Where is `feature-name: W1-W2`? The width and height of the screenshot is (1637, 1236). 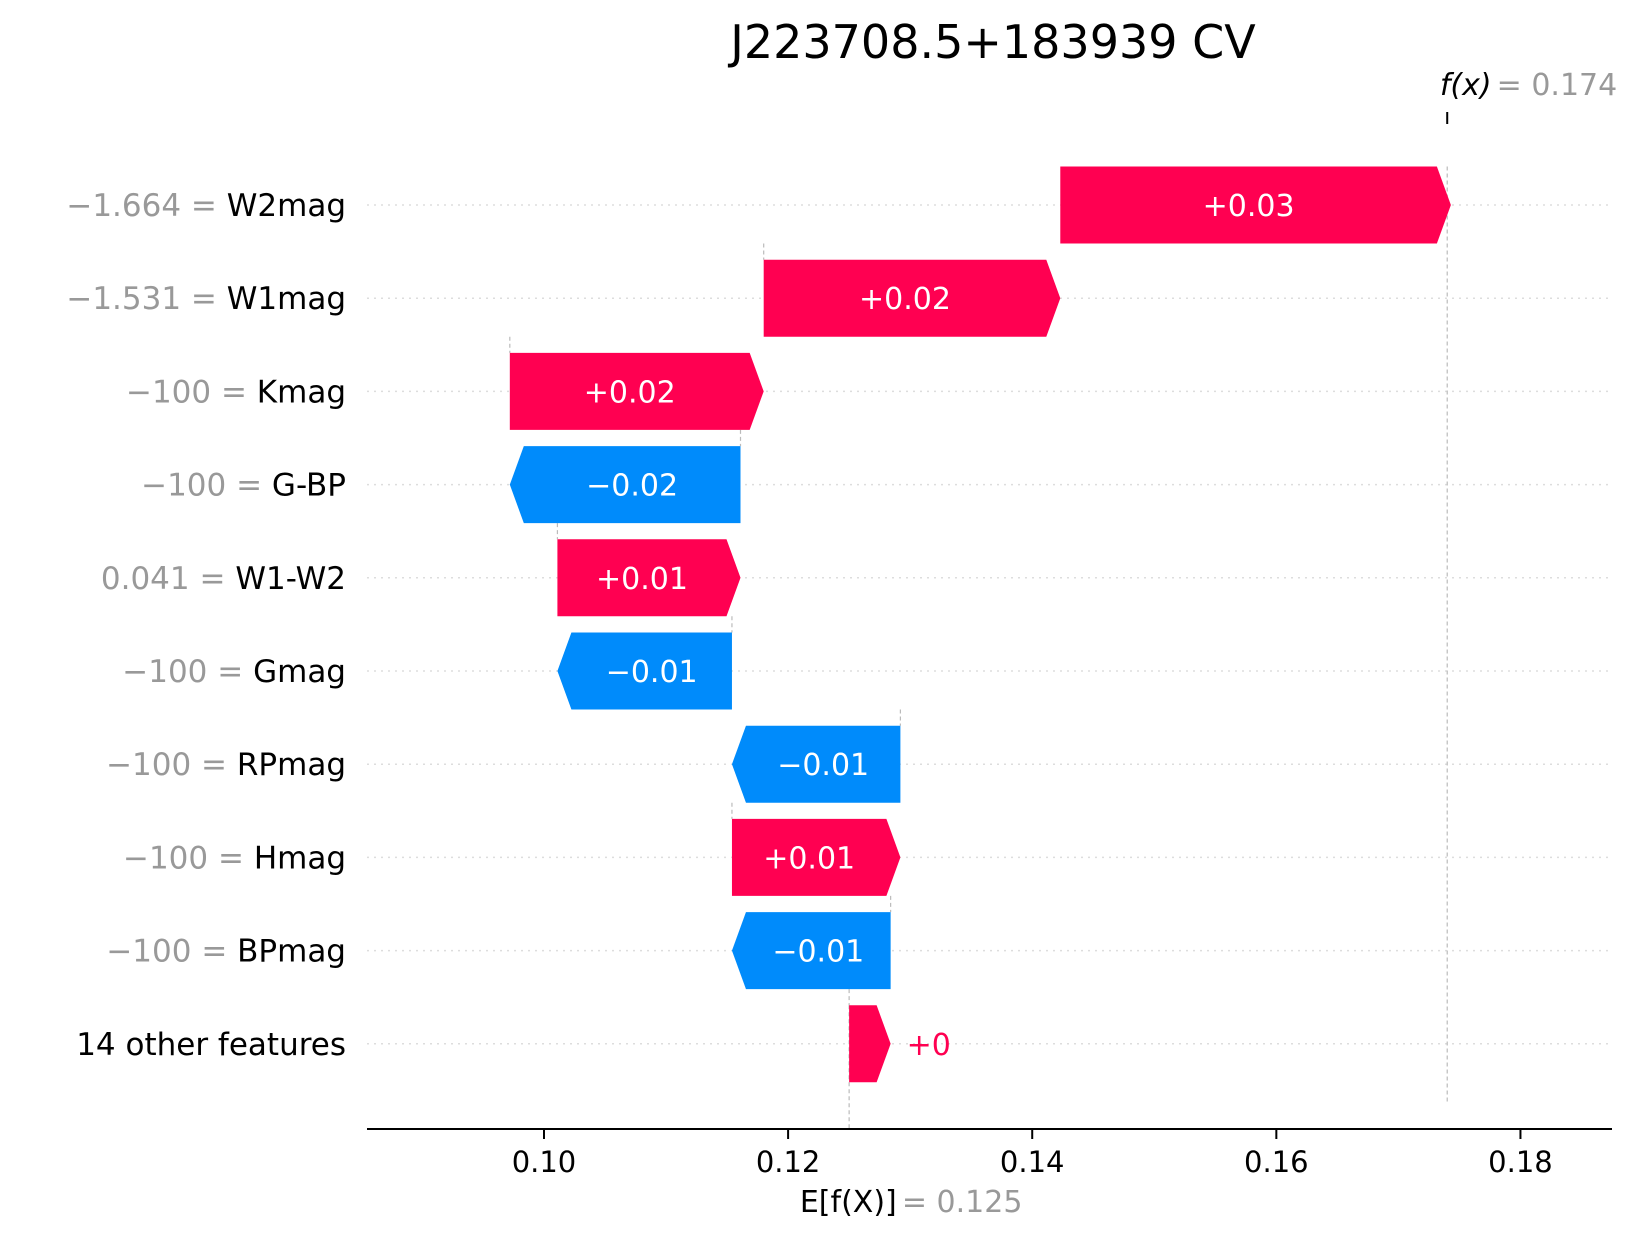
feature-name: W1-W2 is located at coordinates (290, 579).